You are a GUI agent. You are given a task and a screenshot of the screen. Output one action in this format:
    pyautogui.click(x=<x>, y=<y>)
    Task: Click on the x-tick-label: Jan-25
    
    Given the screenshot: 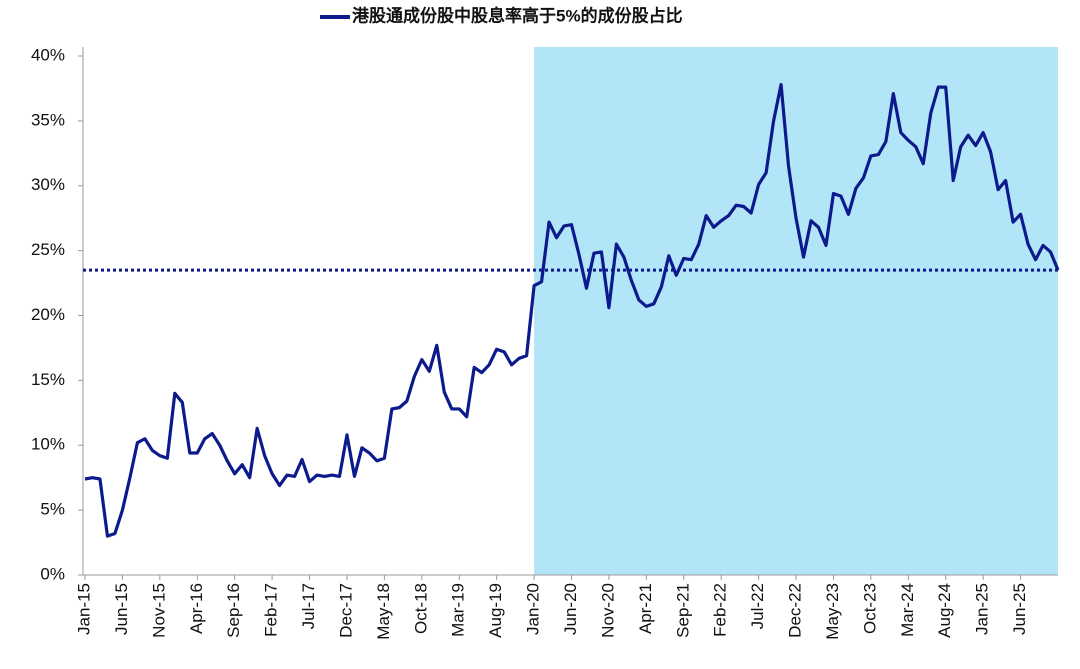 What is the action you would take?
    pyautogui.click(x=982, y=609)
    